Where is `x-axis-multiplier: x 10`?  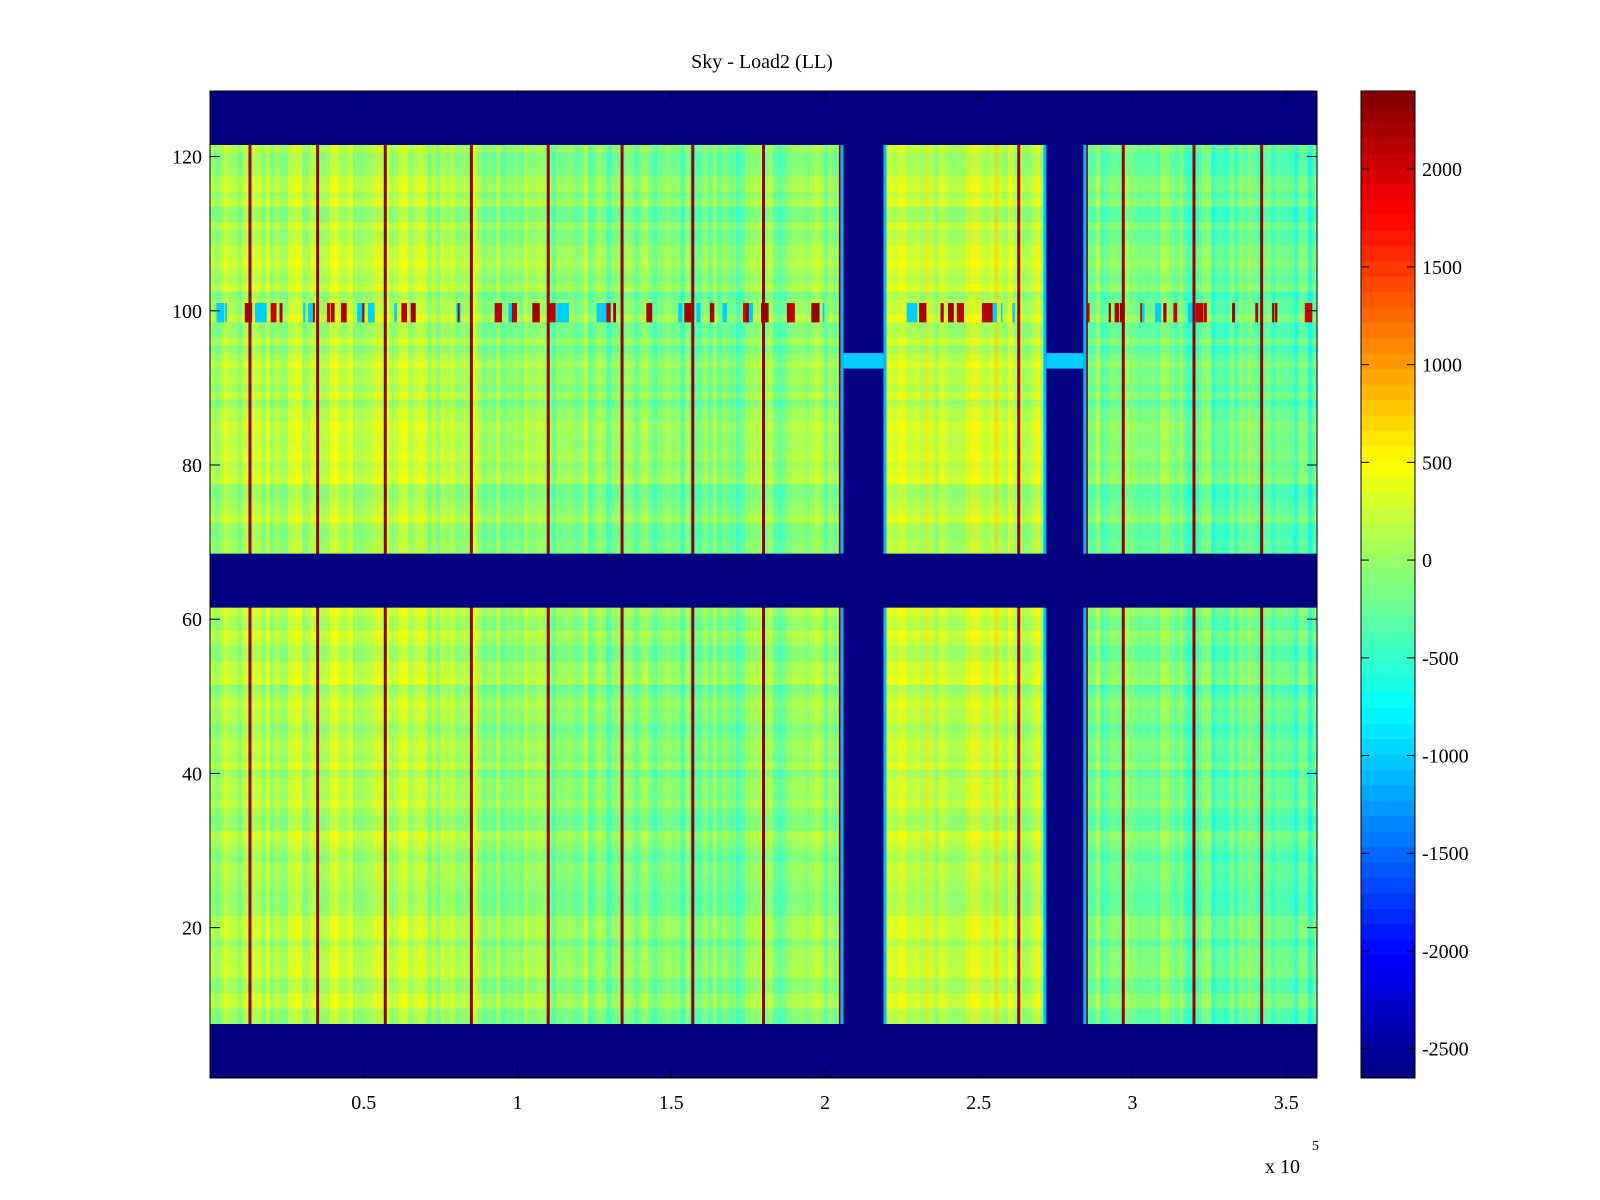
x-axis-multiplier: x 10 is located at coordinates (1282, 1167).